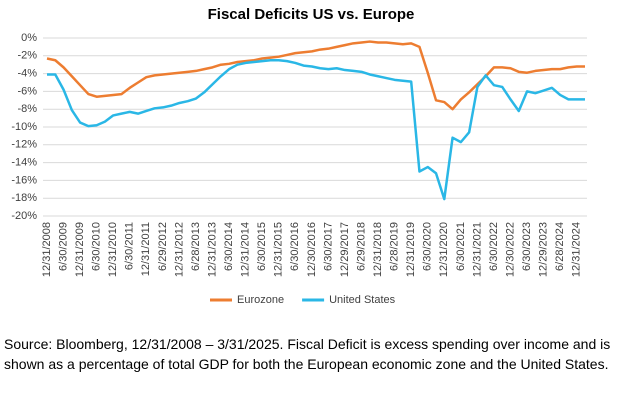 This screenshot has width=622, height=403. I want to click on x-tick-label: 6/30/2020, so click(428, 246).